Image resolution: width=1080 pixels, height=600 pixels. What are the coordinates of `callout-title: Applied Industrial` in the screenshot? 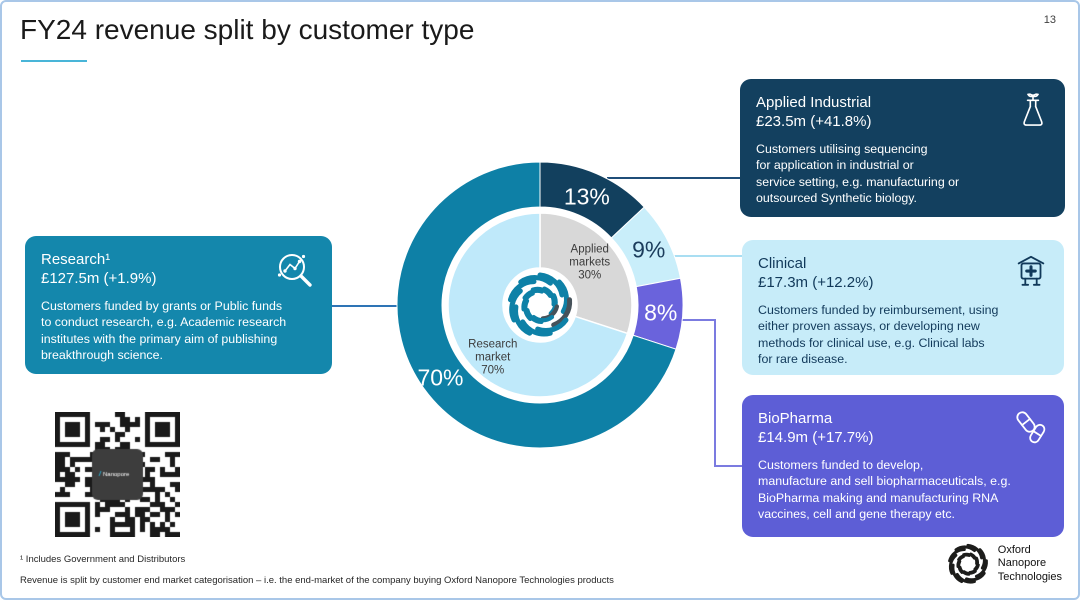 It's located at (814, 102).